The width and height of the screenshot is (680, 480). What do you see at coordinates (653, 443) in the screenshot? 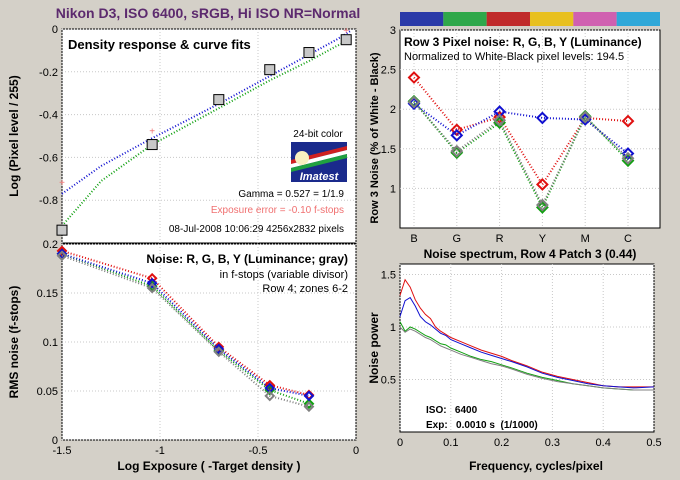
I see `spectrum-xtick-label: 0.5` at bounding box center [653, 443].